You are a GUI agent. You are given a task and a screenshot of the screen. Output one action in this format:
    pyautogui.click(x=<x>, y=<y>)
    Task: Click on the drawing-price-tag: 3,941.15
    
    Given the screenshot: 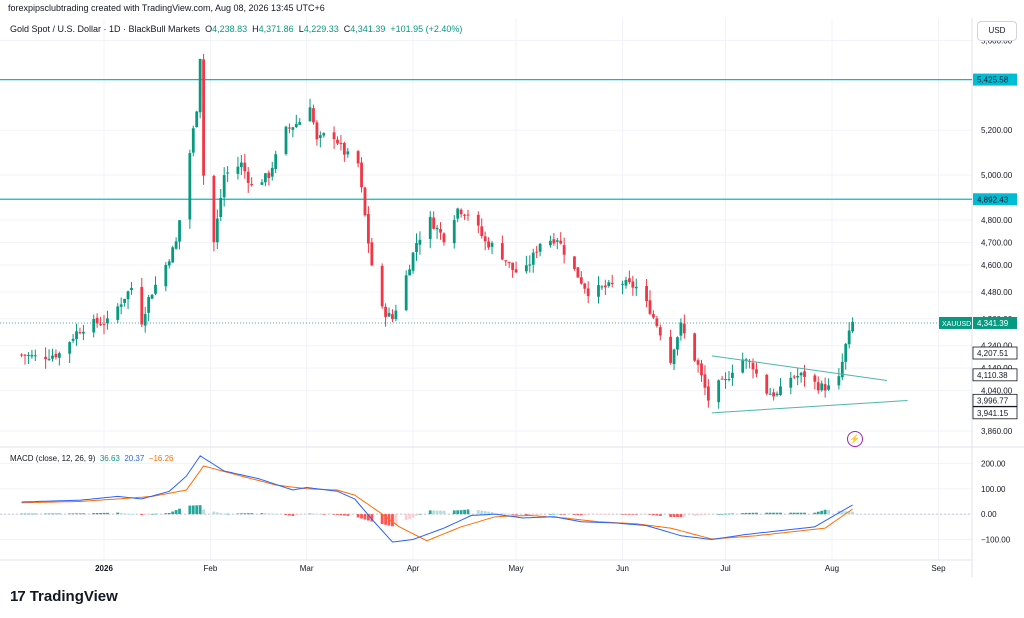 What is the action you would take?
    pyautogui.click(x=993, y=413)
    